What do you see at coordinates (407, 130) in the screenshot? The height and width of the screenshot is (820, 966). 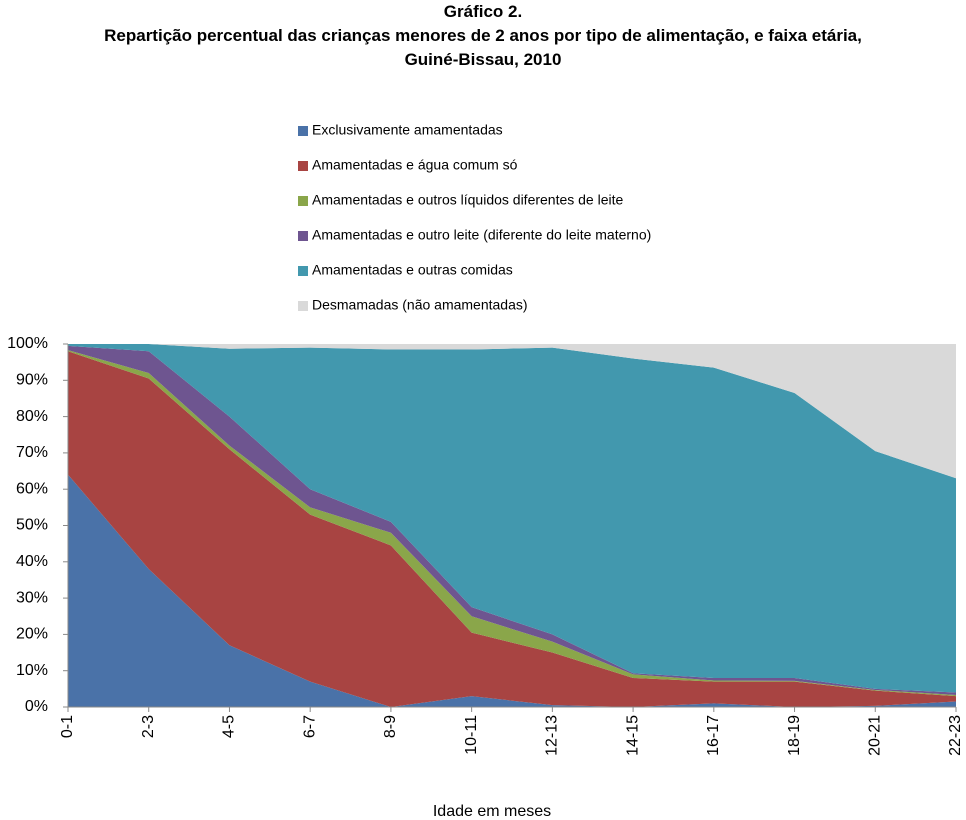 I see `legend-label: Exclusivamente amamentadas` at bounding box center [407, 130].